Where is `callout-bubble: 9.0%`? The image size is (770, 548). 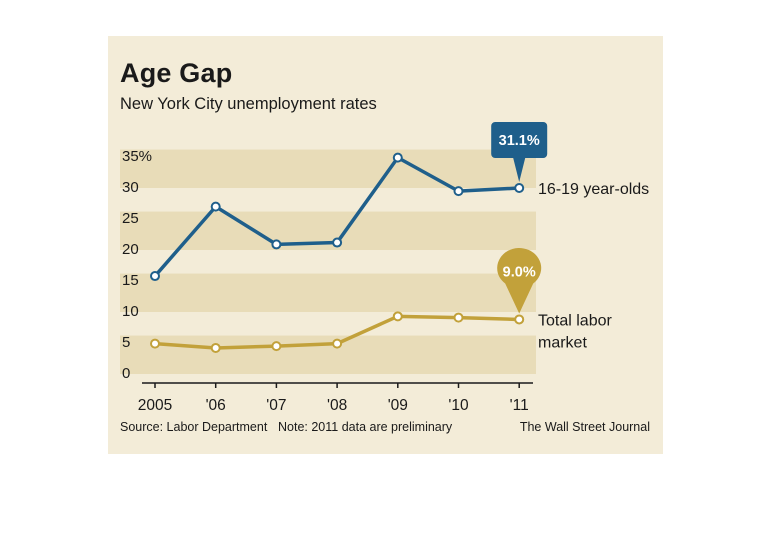 callout-bubble: 9.0% is located at coordinates (519, 281).